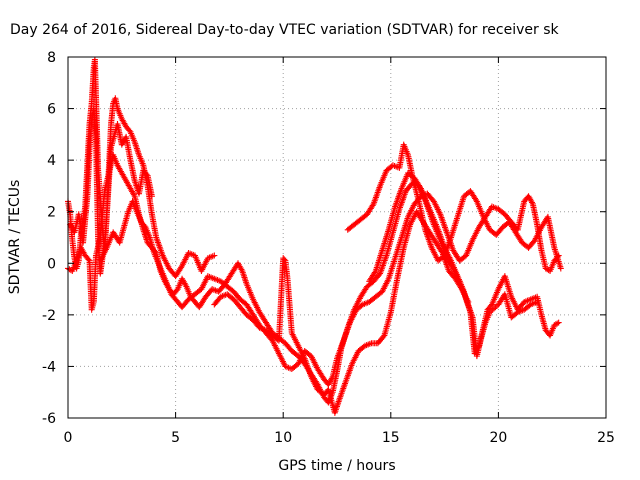  Describe the element at coordinates (283, 438) in the screenshot. I see `x-tick-label: 10` at that location.